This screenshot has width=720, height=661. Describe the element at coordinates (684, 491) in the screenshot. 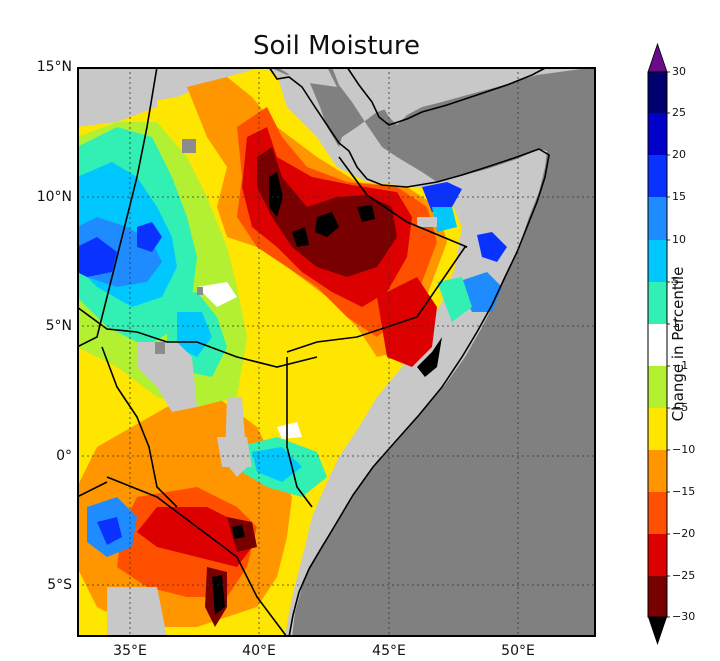

I see `cb-tick-m15: −15` at that location.